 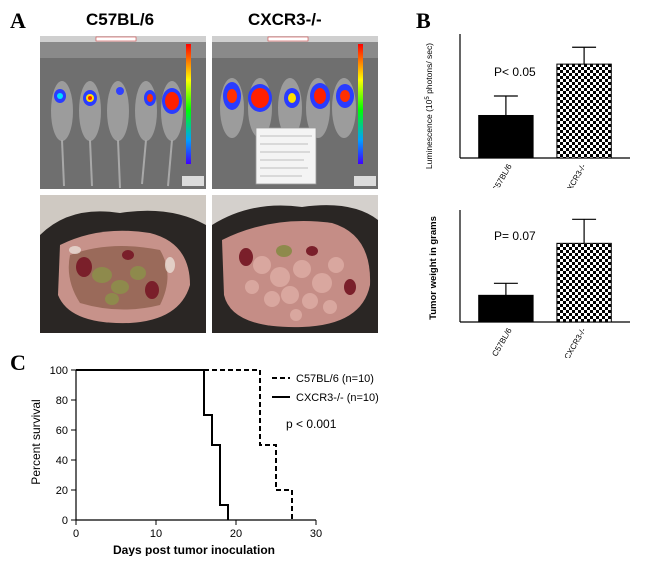 What do you see at coordinates (76, 534) in the screenshot?
I see `survival-xtick-label: 0` at bounding box center [76, 534].